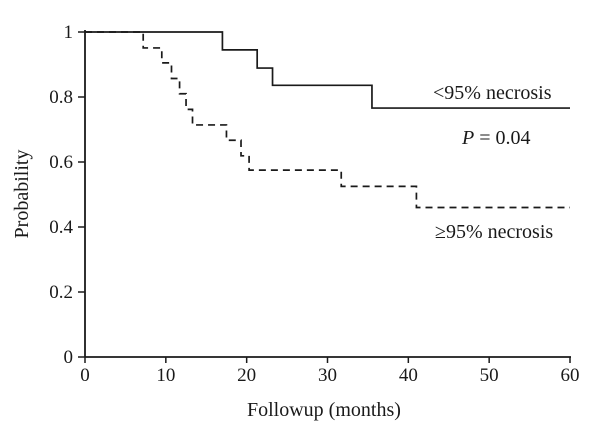  I want to click on y-tick-label: 0.2, so click(61, 292).